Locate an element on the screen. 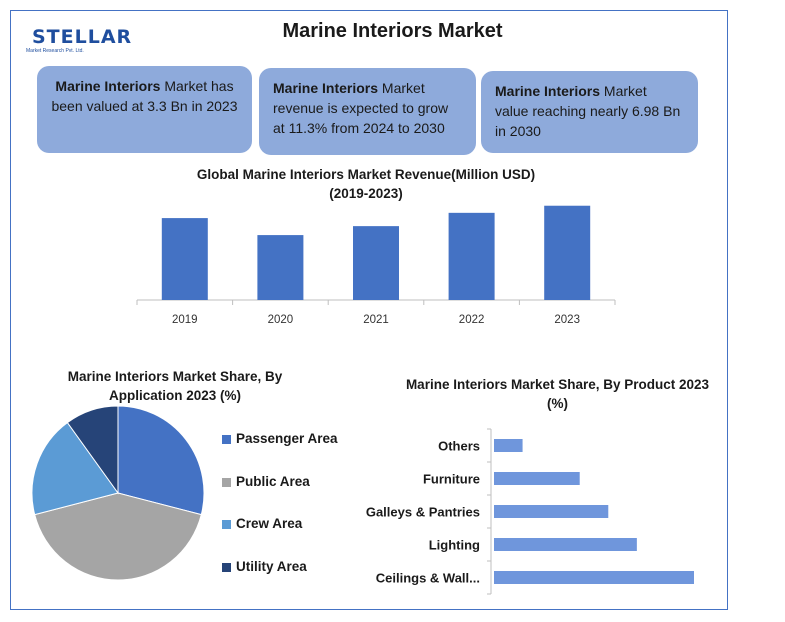 The image size is (785, 622). legend-label: Passenger Area is located at coordinates (287, 438).